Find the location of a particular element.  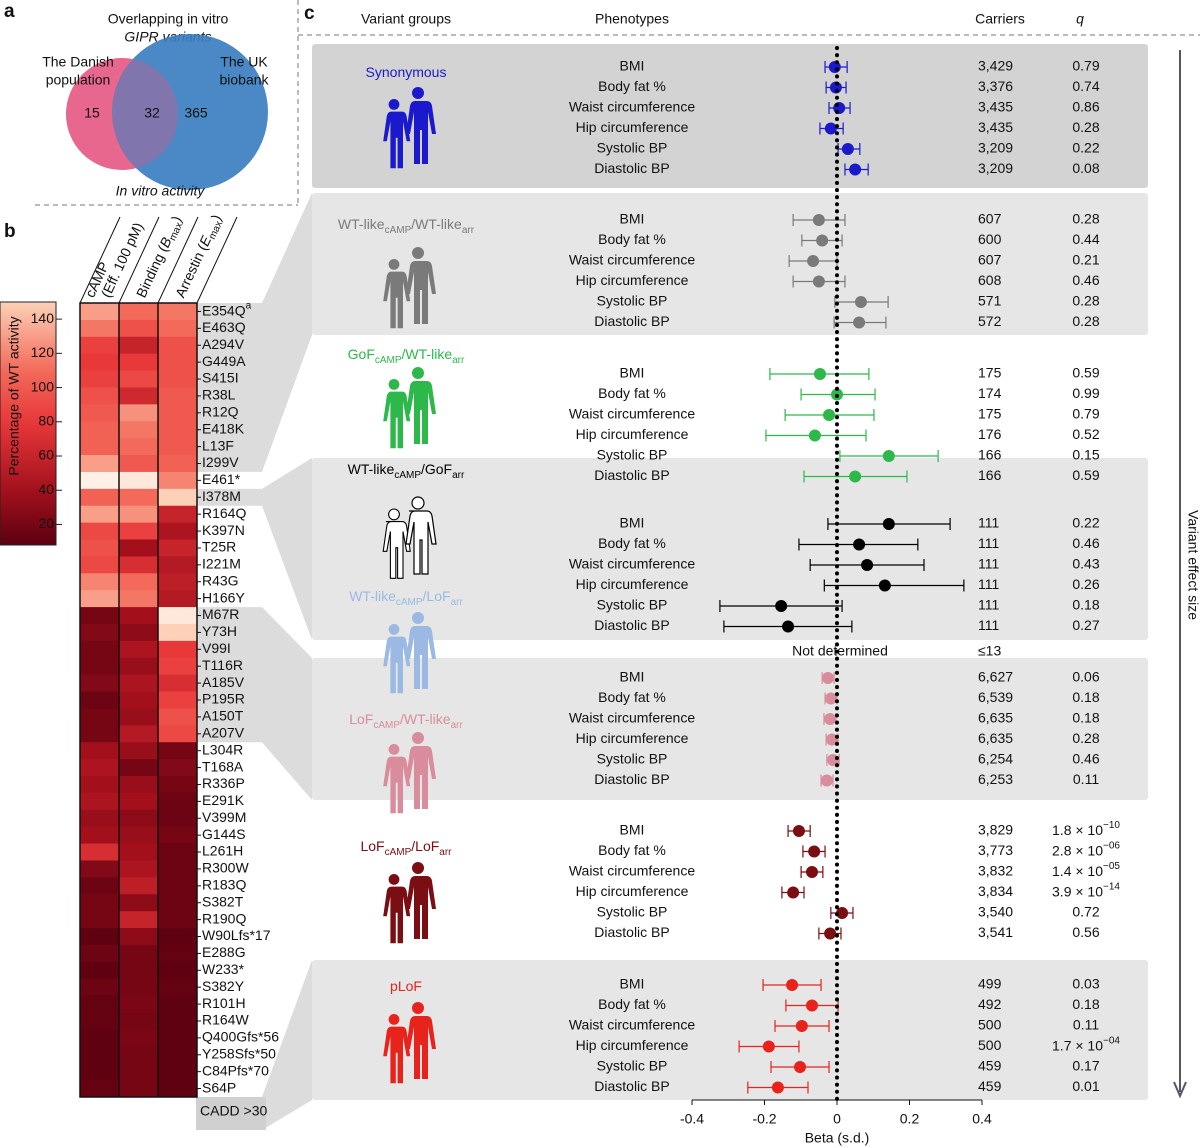

q-value: 0.28 is located at coordinates (1085, 219).